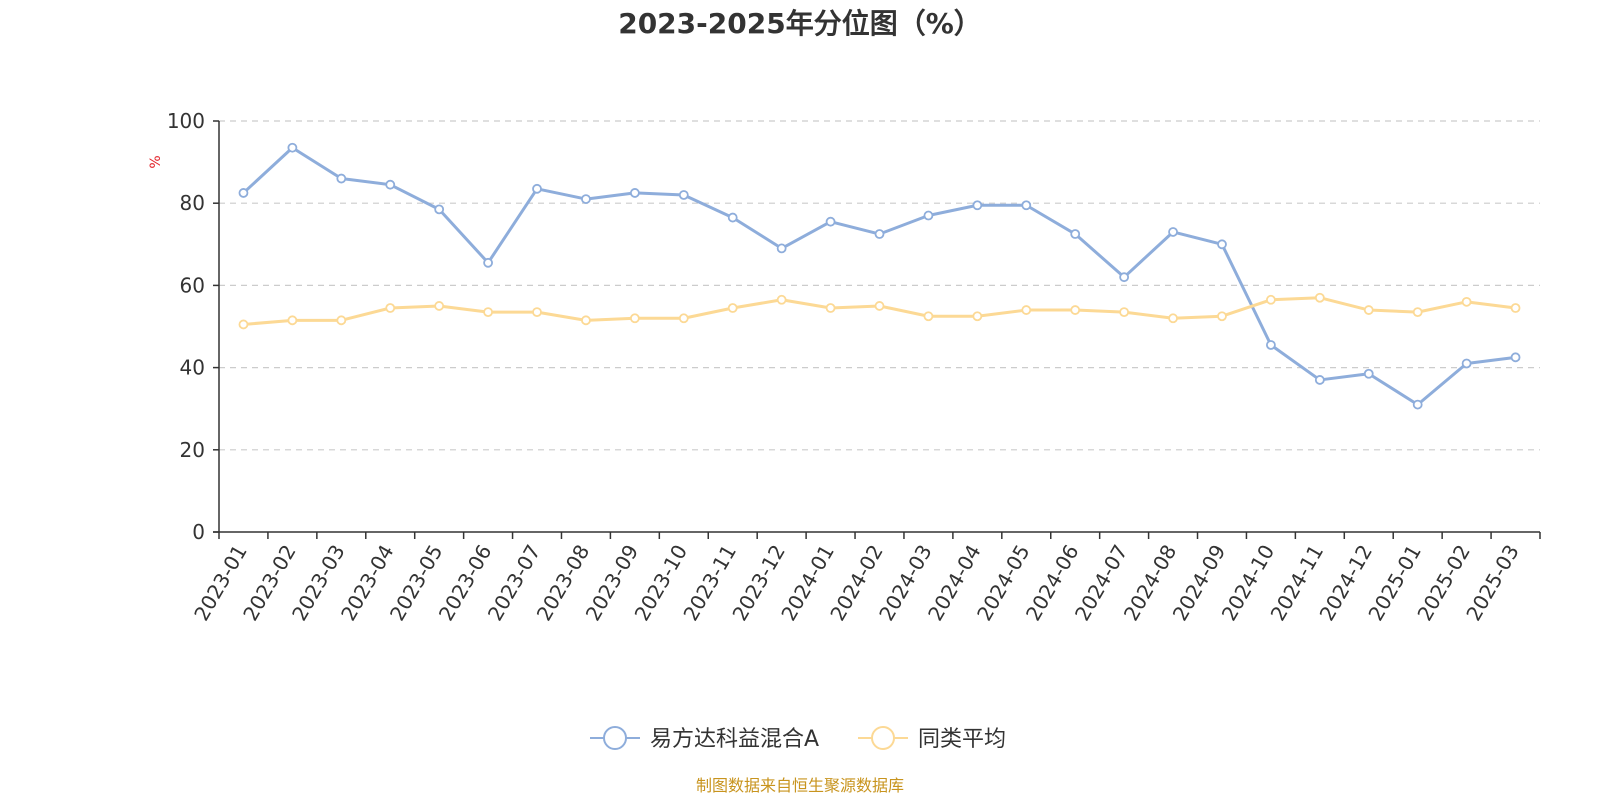 Image resolution: width=1600 pixels, height=800 pixels. What do you see at coordinates (192, 203) in the screenshot?
I see `y-tick-label: 80` at bounding box center [192, 203].